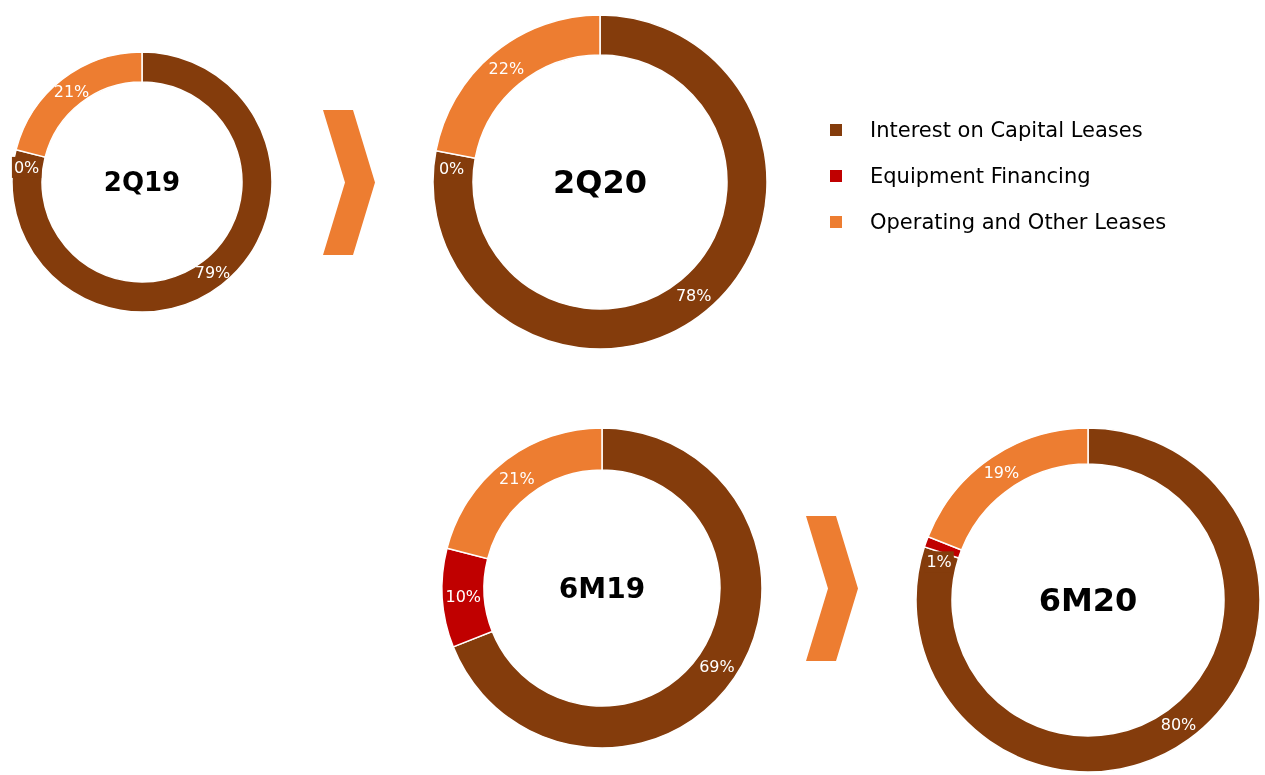 This screenshot has width=1265, height=775. I want to click on legend-label: Operating and Other Leases, so click(1018, 222).